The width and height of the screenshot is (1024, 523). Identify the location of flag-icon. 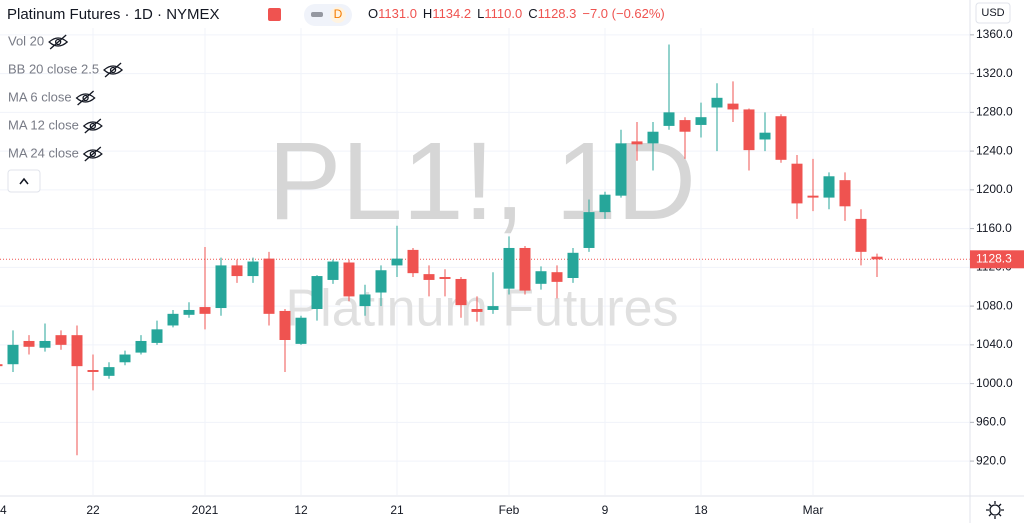
(274, 14).